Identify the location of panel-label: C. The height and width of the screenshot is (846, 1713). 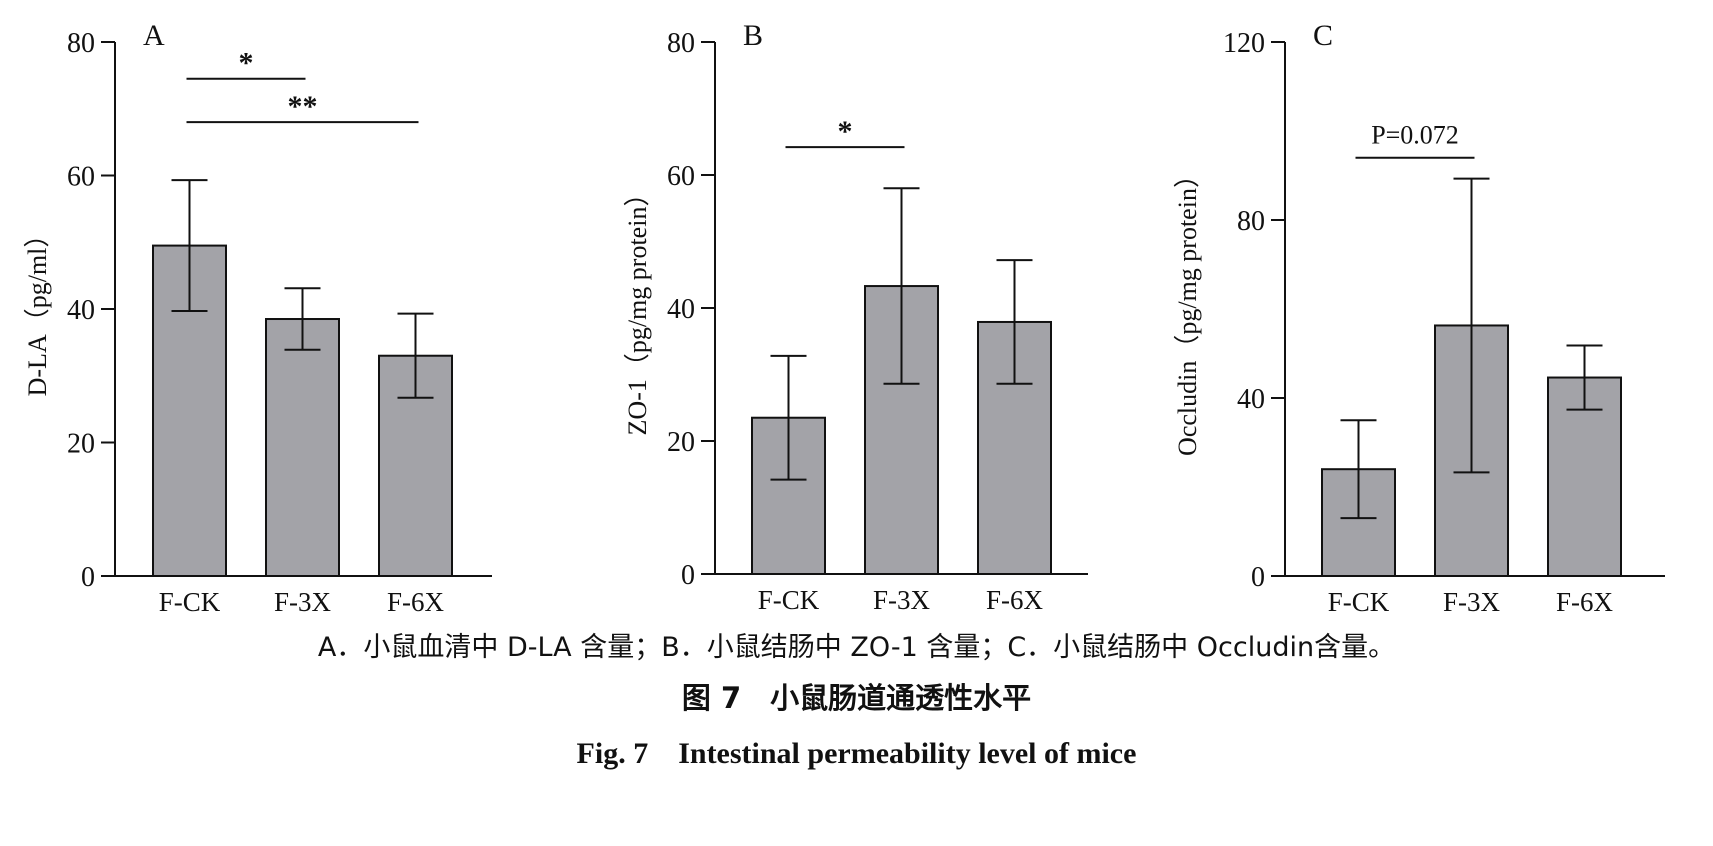
(1323, 35).